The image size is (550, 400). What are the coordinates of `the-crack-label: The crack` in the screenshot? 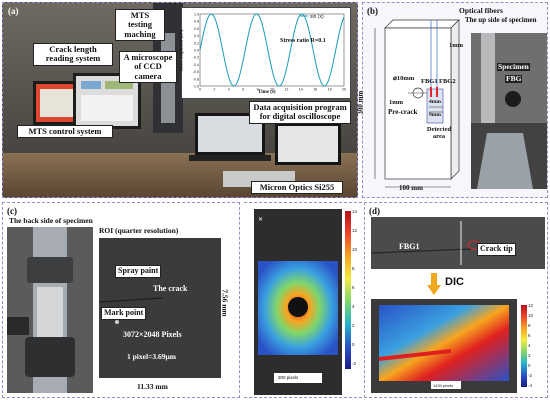 It's located at (170, 288).